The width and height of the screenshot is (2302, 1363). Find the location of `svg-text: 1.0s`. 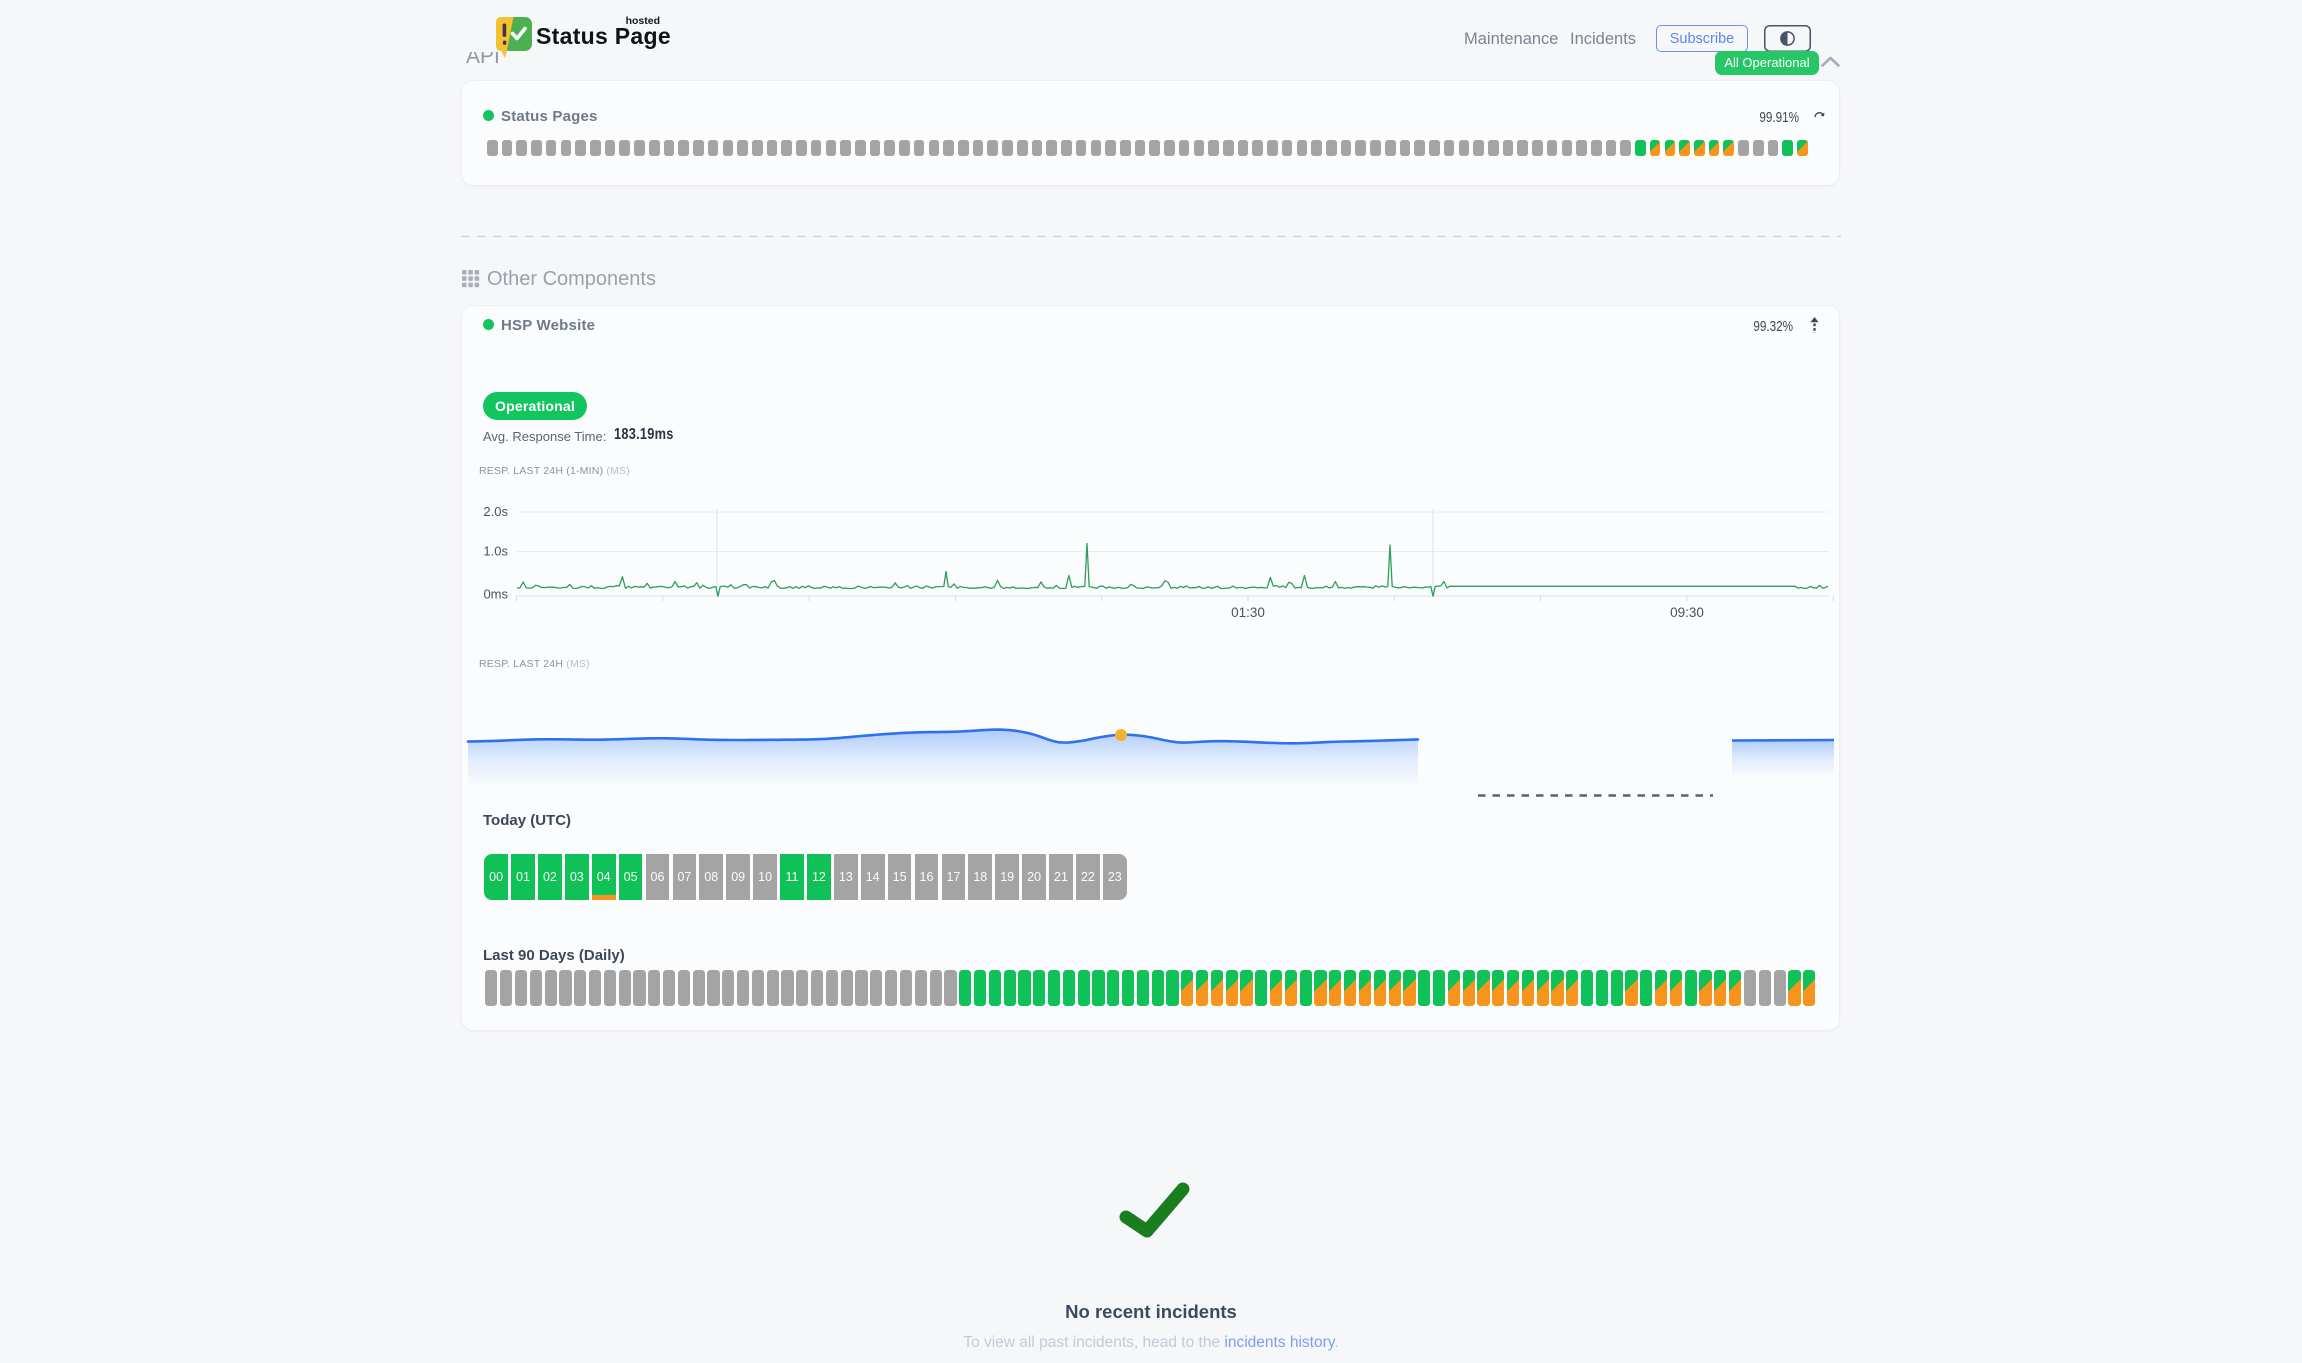

svg-text: 1.0s is located at coordinates (495, 551).